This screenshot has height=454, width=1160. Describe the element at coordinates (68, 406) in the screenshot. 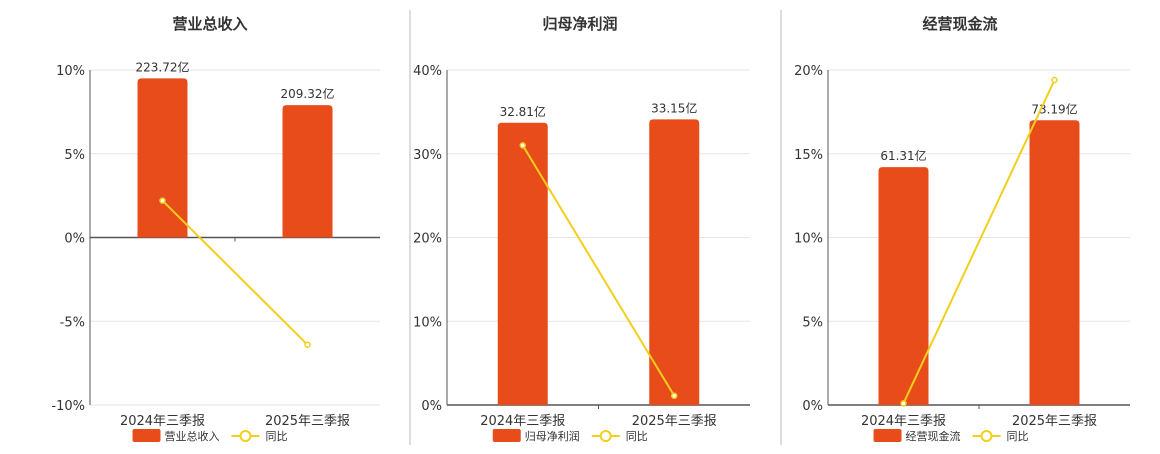

I see `y-tick-label: -10%` at that location.